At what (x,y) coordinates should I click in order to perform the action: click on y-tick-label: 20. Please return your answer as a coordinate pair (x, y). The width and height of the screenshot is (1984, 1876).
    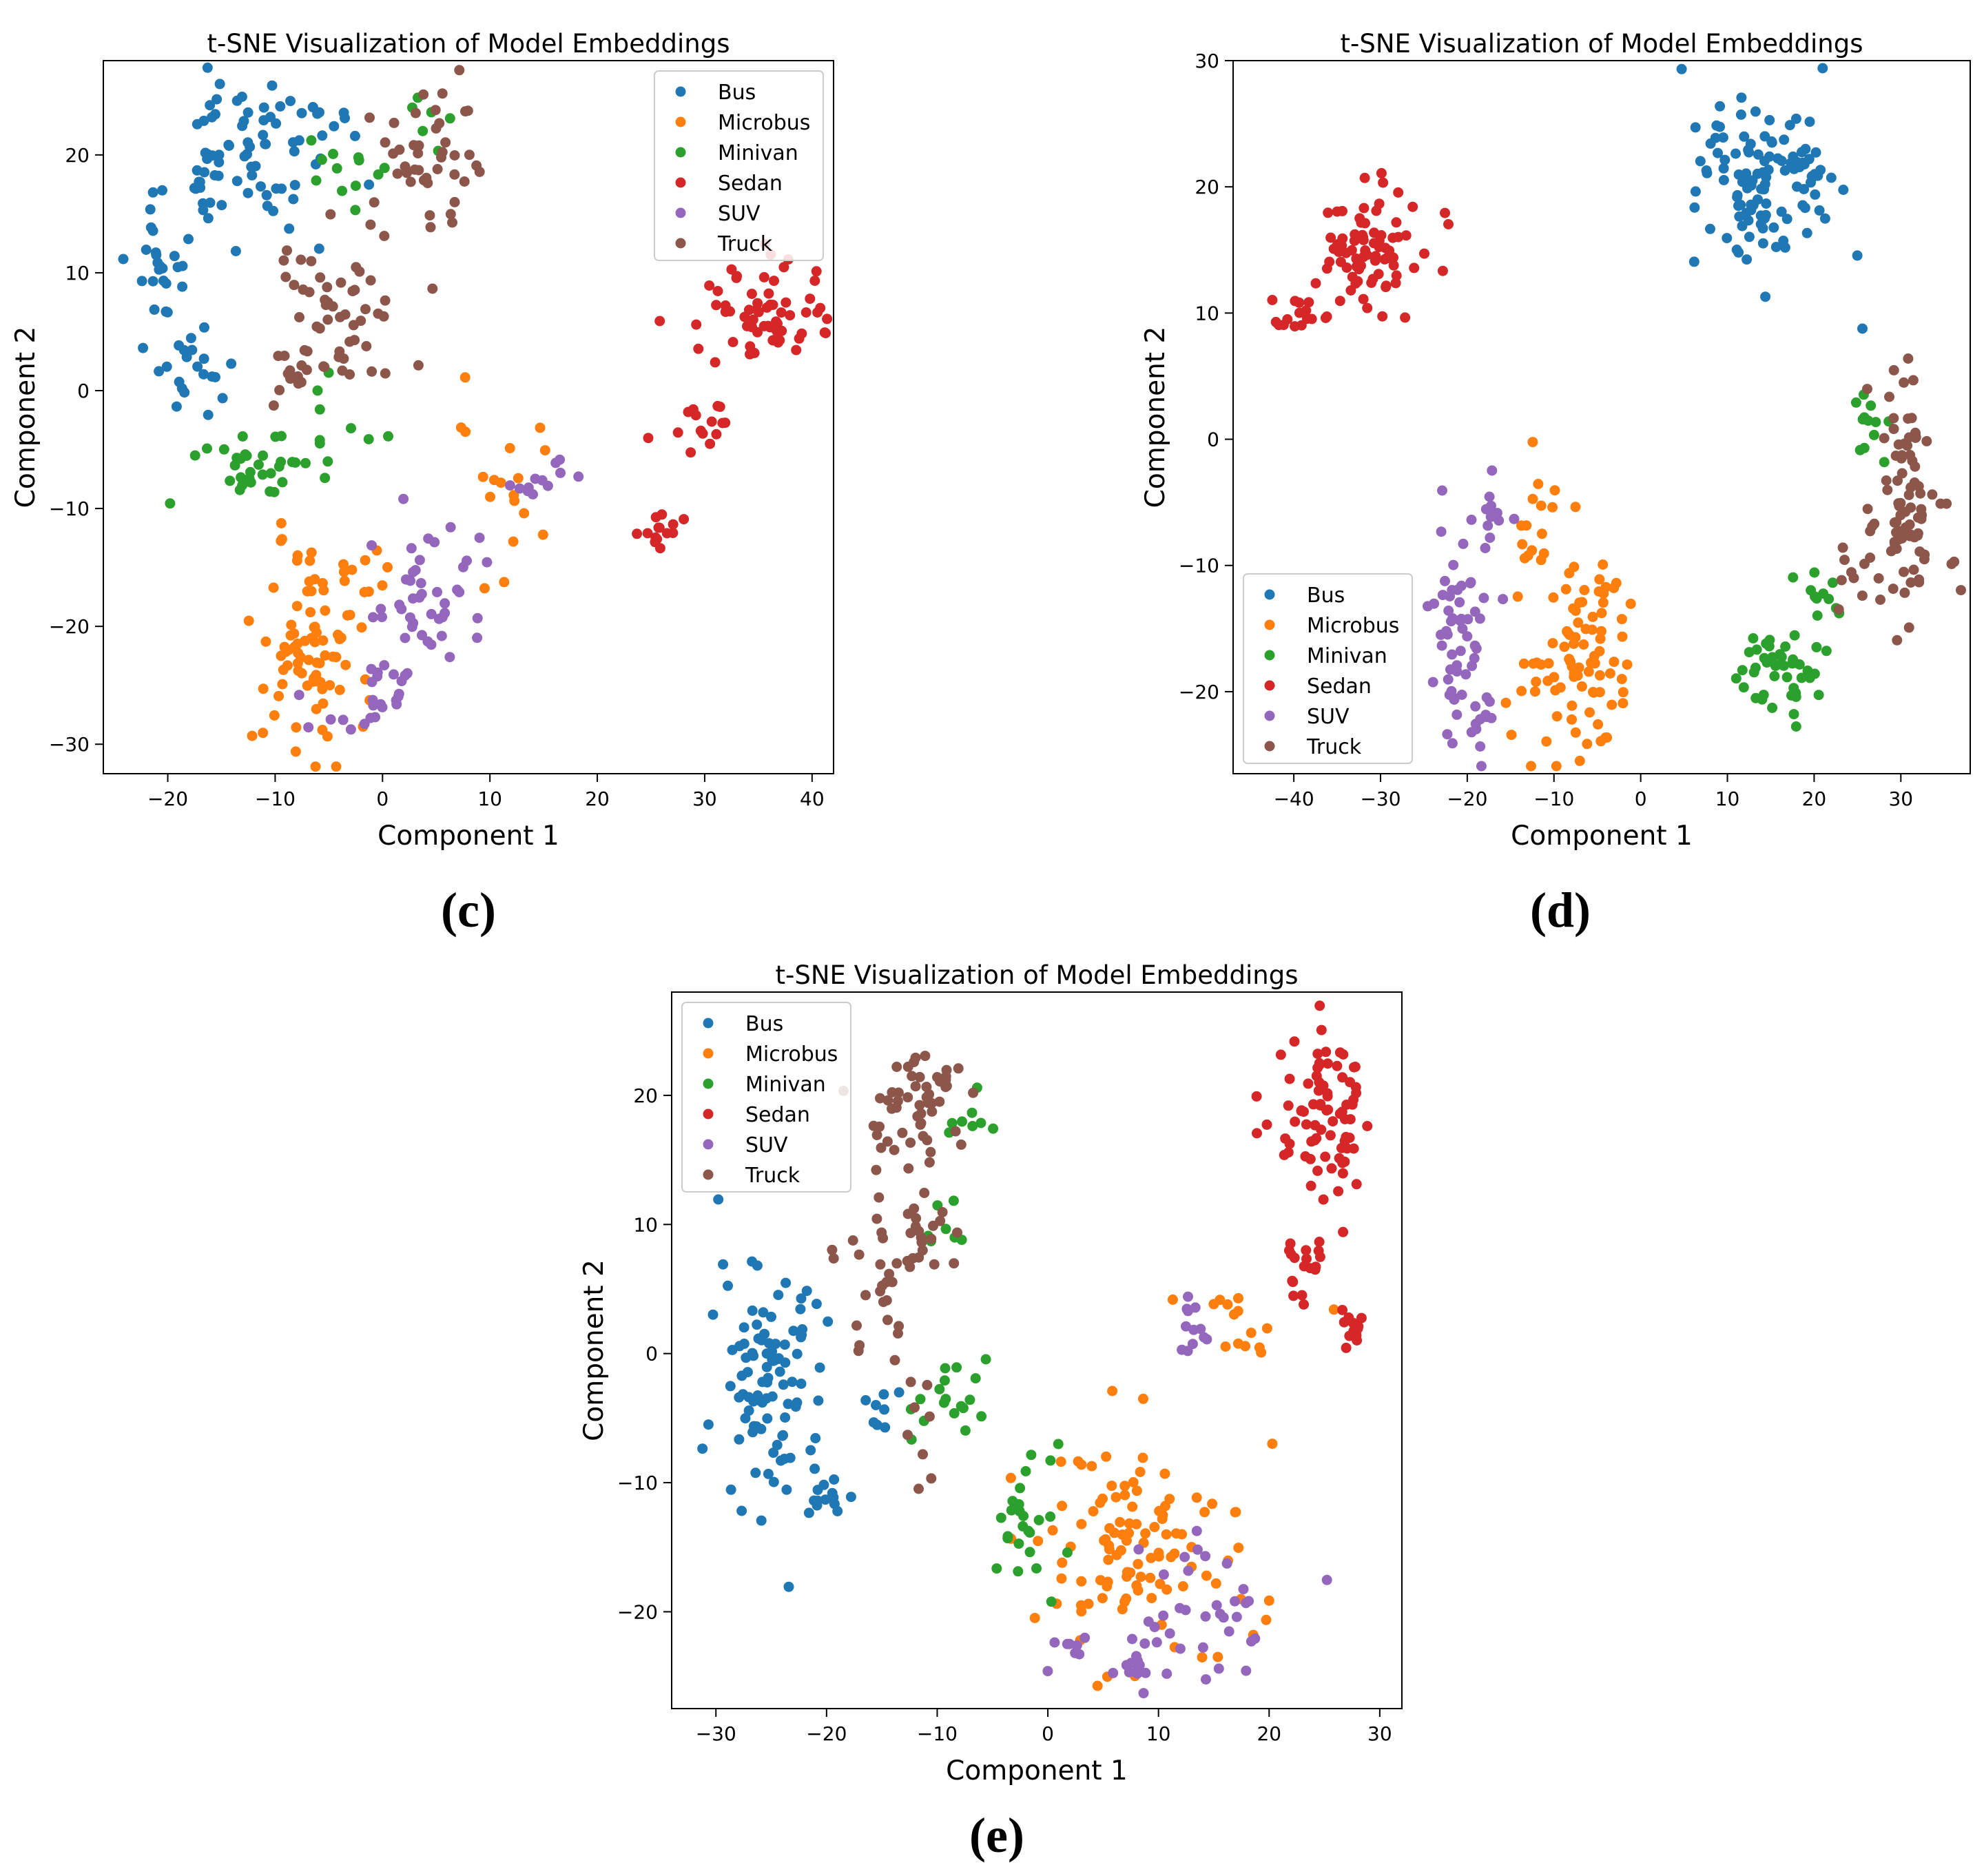
    Looking at the image, I should click on (1207, 187).